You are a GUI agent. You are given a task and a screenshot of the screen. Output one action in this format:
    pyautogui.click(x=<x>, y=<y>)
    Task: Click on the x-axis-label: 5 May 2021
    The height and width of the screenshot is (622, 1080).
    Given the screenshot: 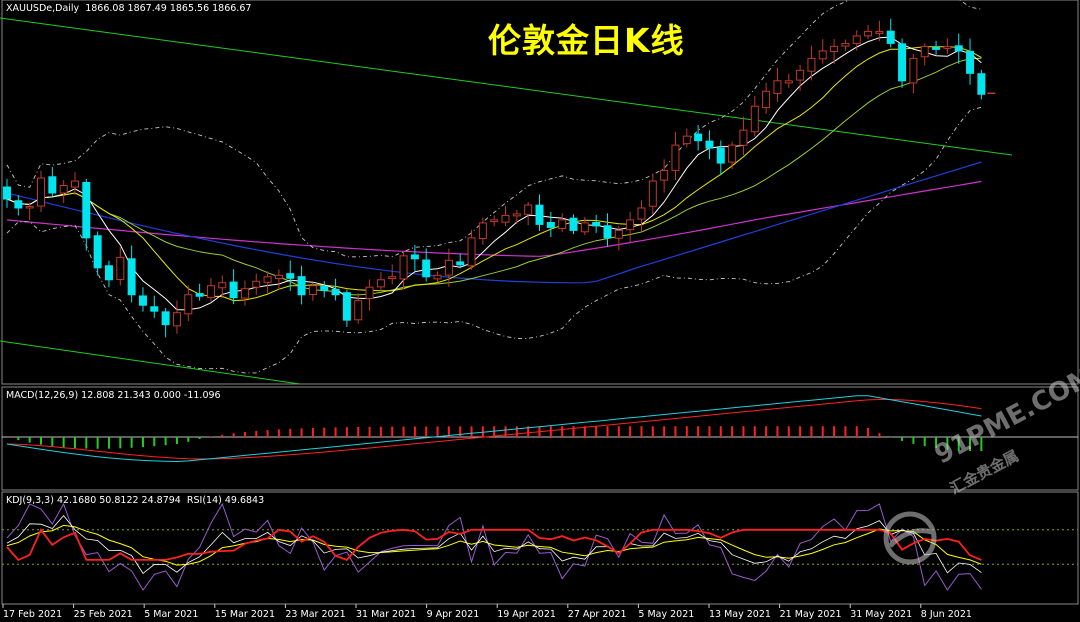 What is the action you would take?
    pyautogui.click(x=666, y=614)
    